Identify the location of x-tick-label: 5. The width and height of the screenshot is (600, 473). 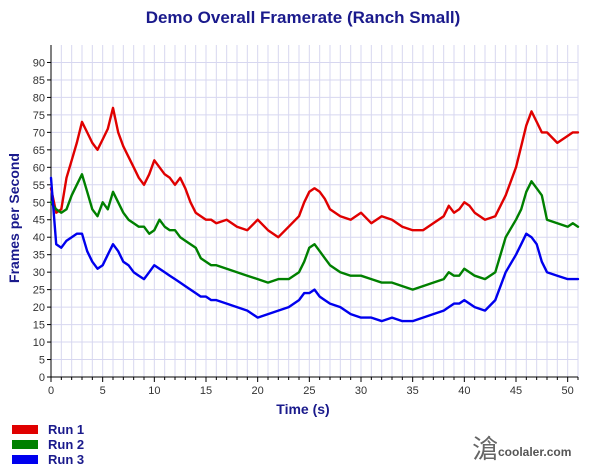
(103, 391).